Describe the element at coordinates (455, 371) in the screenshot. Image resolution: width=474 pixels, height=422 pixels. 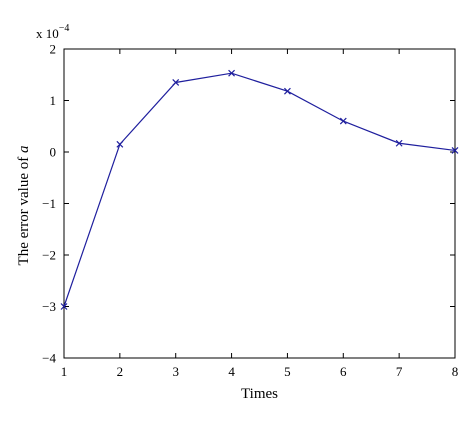
I see `x-tick-label: 8` at that location.